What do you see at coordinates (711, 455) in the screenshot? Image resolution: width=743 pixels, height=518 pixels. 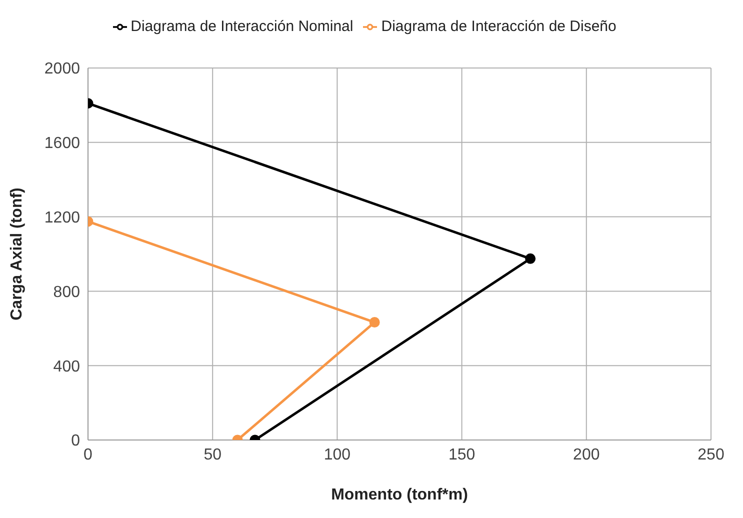 I see `x-tick-label: 250` at bounding box center [711, 455].